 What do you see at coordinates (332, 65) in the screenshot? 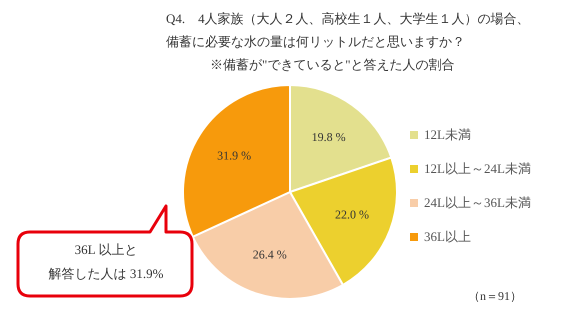
I see `chart-subtitle: ※備蓄が"できていると"と答えた人の割合` at bounding box center [332, 65].